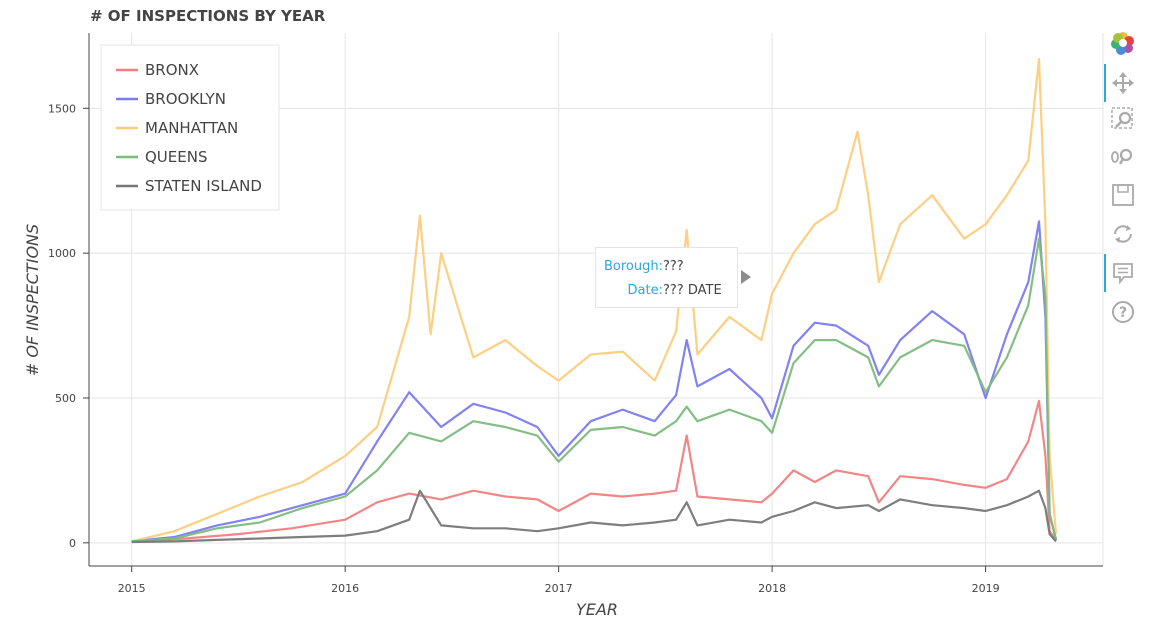  What do you see at coordinates (1124, 178) in the screenshot?
I see `toolbar: ?` at bounding box center [1124, 178].